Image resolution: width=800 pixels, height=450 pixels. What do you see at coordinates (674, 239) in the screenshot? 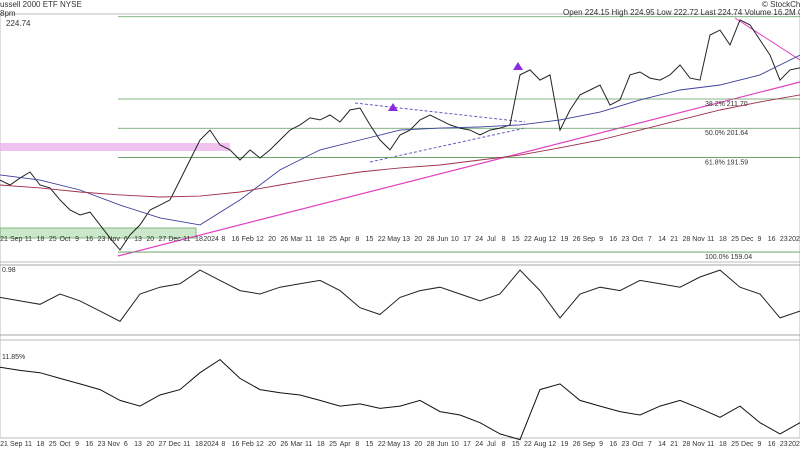
I see `x-tick-label: 21` at bounding box center [674, 239].